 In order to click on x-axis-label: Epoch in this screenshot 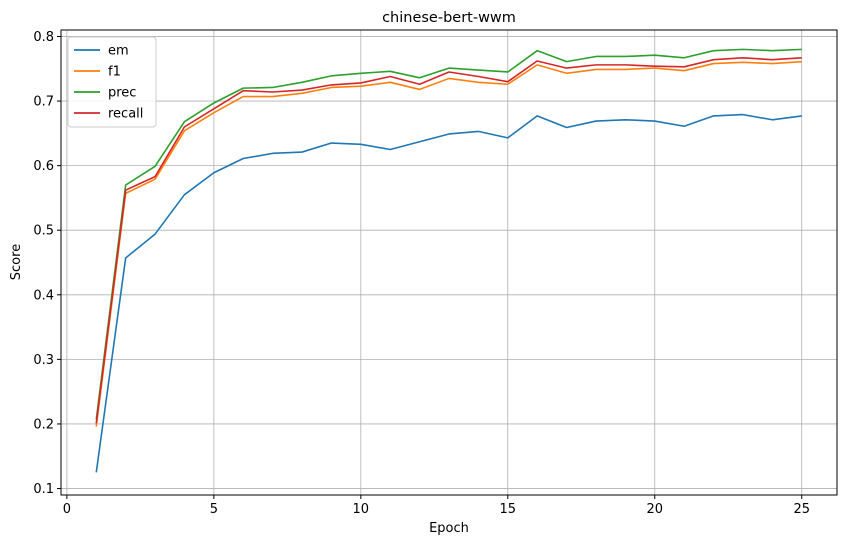, I will do `click(449, 528)`.